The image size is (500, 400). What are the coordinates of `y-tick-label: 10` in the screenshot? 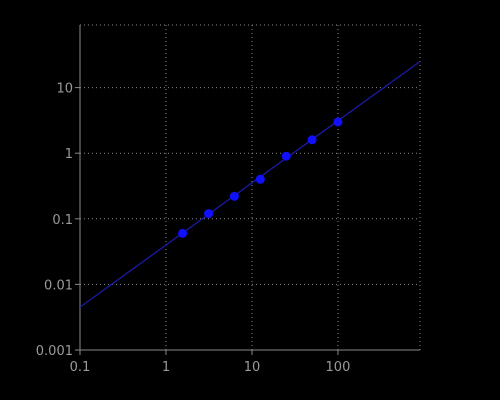 It's located at (64, 89).